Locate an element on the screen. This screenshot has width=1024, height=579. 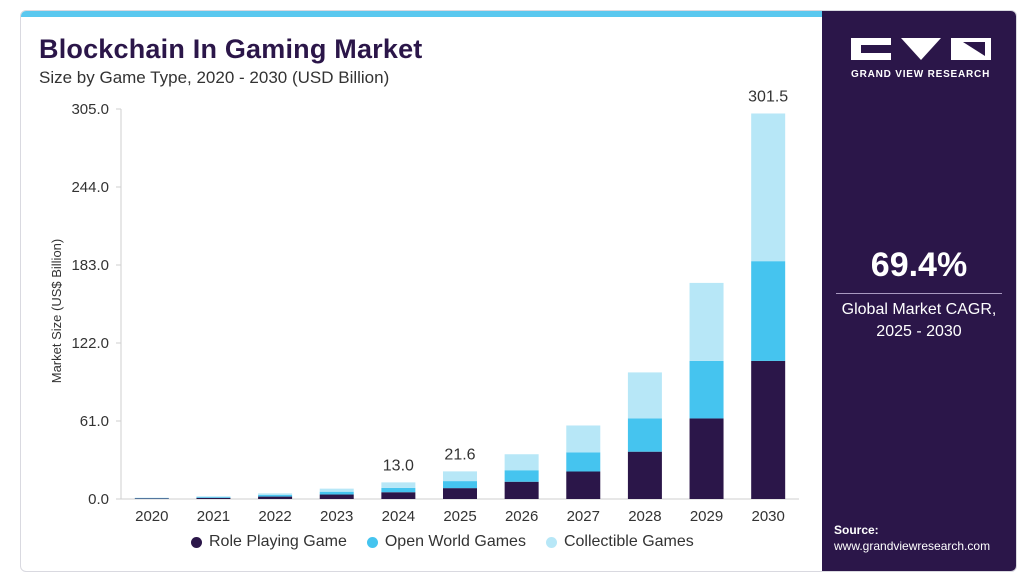
bar-open-world-2030 is located at coordinates (768, 311).